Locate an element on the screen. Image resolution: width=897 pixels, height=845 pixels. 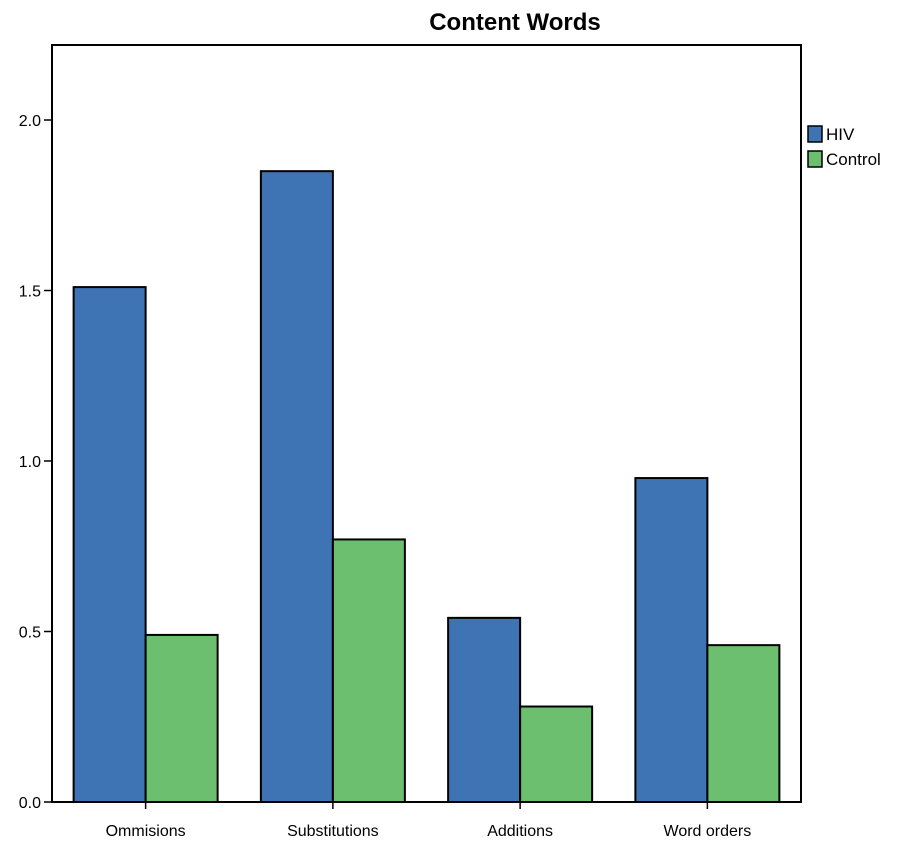
x-tick-label: Substitutions is located at coordinates (333, 831).